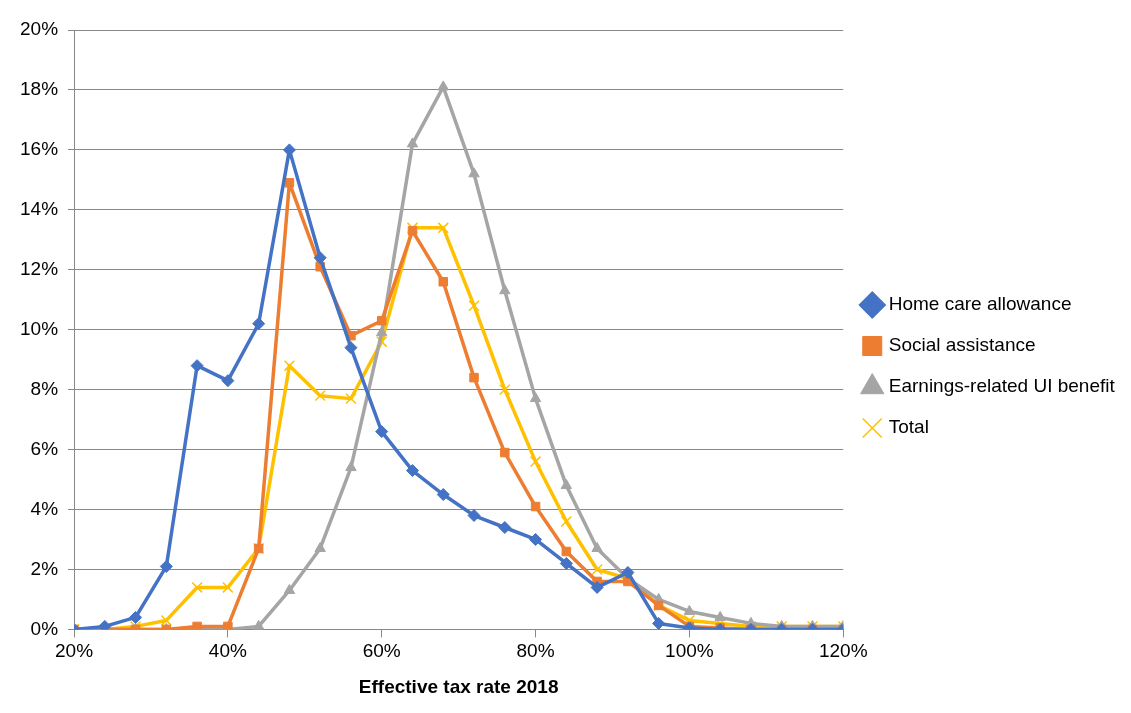  What do you see at coordinates (44, 628) in the screenshot?
I see `y-tick-label: 0%` at bounding box center [44, 628].